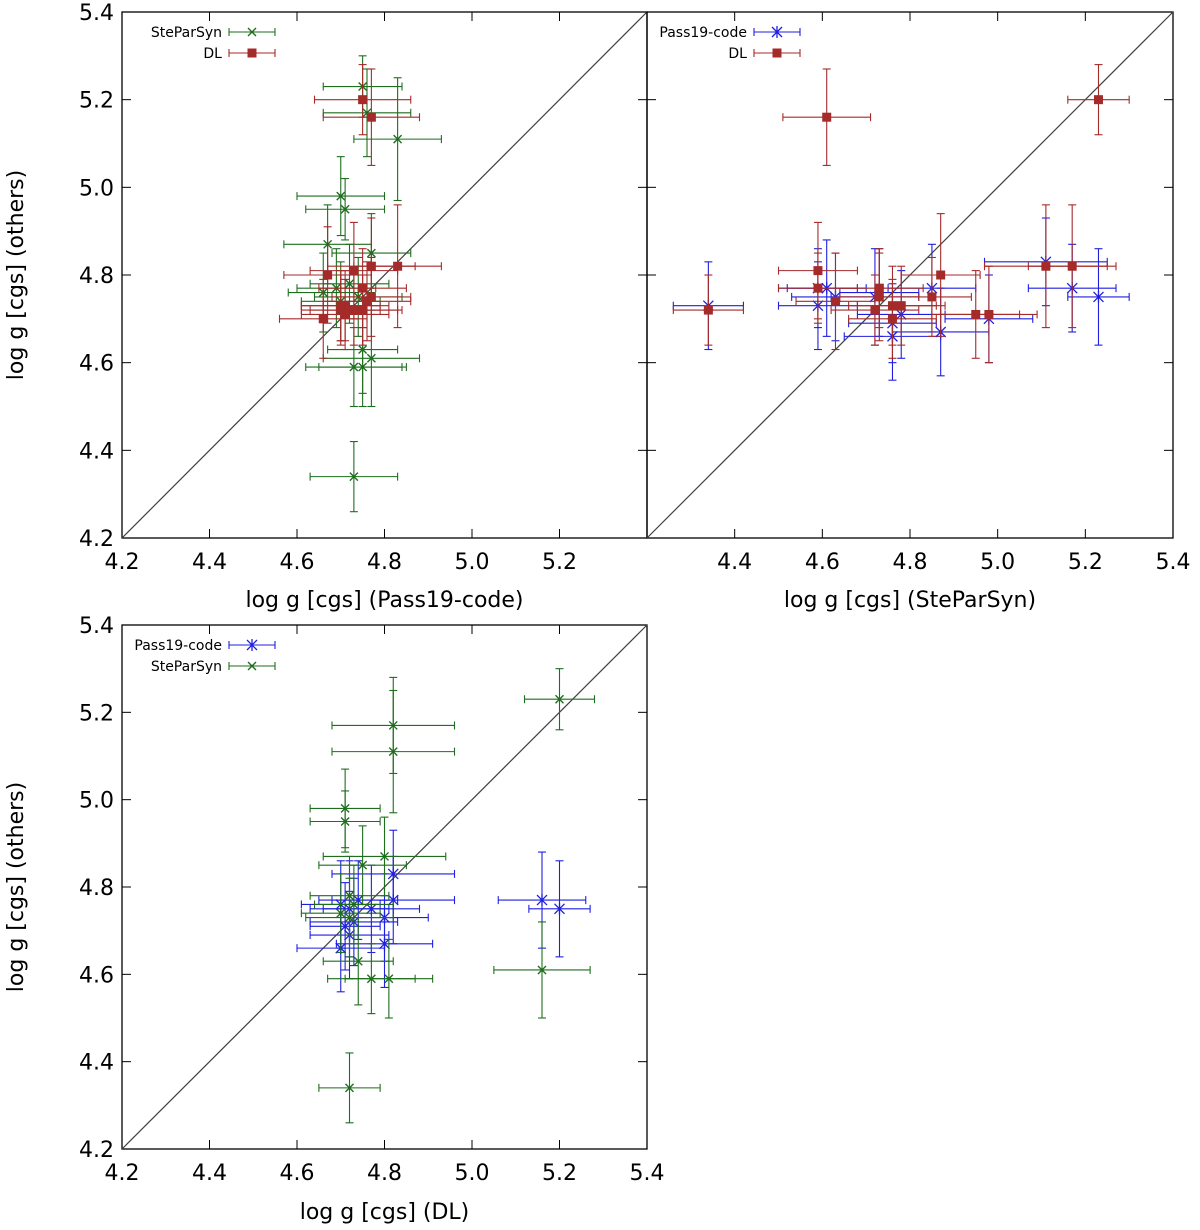 The width and height of the screenshot is (1200, 1230). I want to click on x-tick-label: 5.2, so click(559, 1173).